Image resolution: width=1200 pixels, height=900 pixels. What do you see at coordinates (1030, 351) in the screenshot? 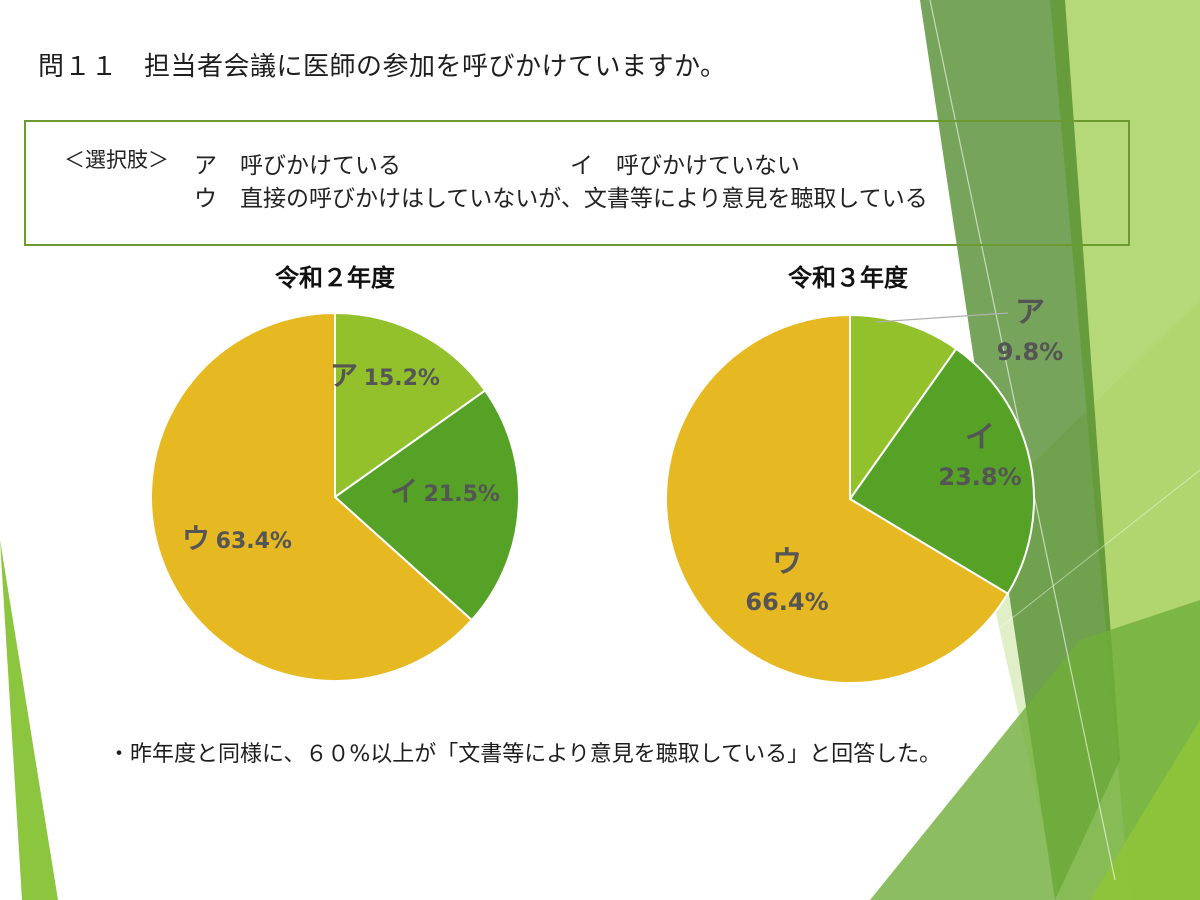
I see `slice-value-r3-a: 9.8%` at bounding box center [1030, 351].